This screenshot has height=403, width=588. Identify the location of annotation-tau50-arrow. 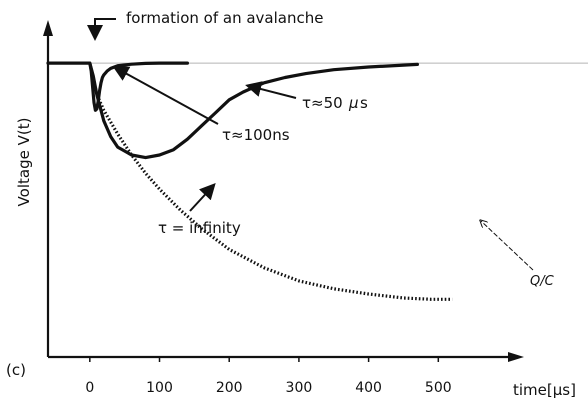
(271, 90).